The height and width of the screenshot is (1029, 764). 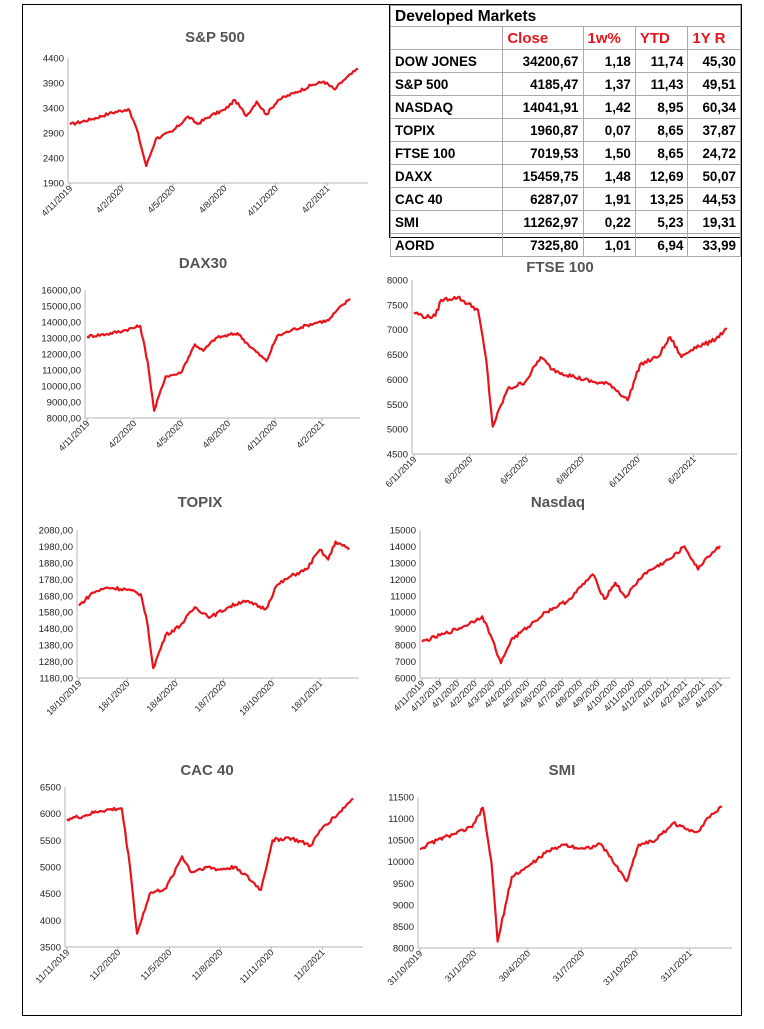 What do you see at coordinates (446, 176) in the screenshot?
I see `index-name-cell: DAXX` at bounding box center [446, 176].